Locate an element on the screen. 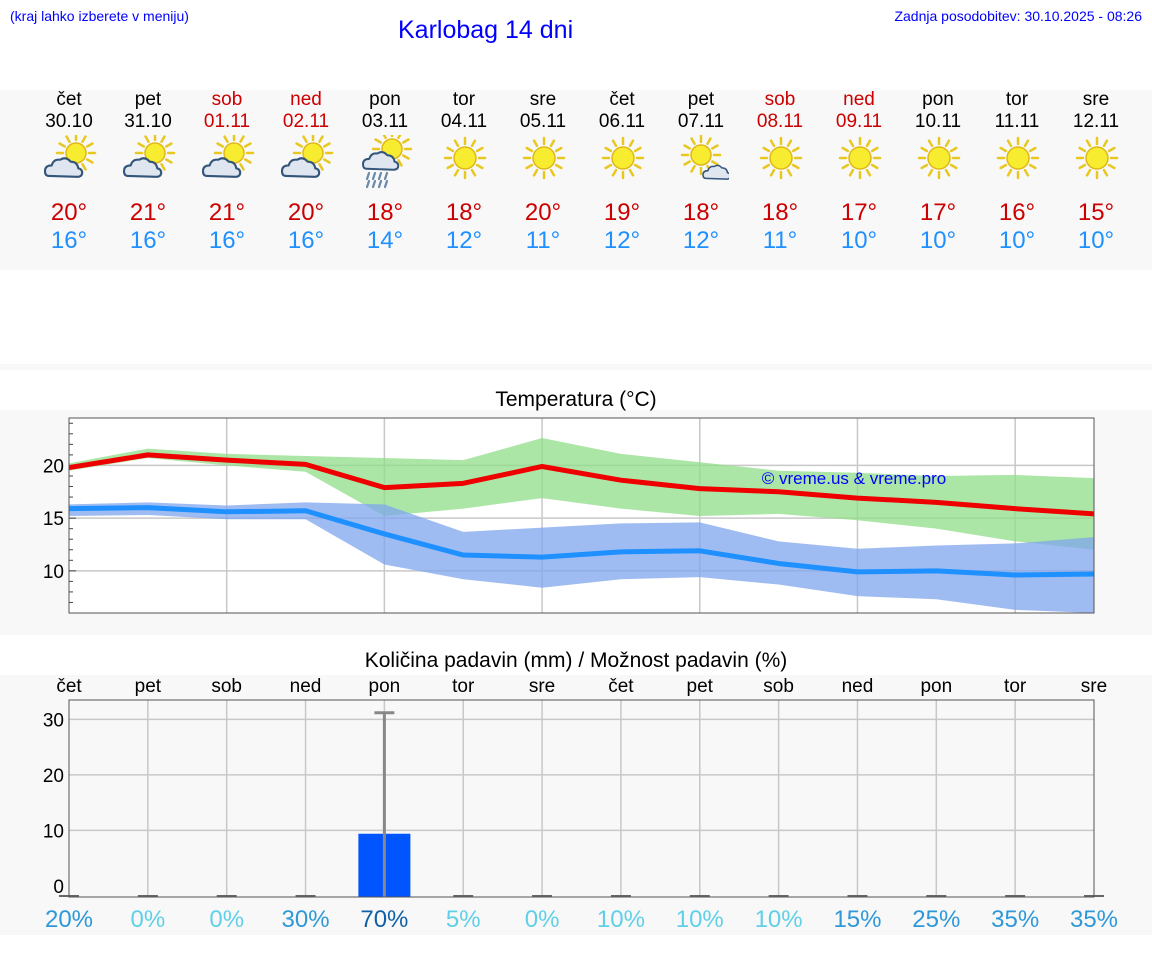  day-date: 05.11 is located at coordinates (543, 121).